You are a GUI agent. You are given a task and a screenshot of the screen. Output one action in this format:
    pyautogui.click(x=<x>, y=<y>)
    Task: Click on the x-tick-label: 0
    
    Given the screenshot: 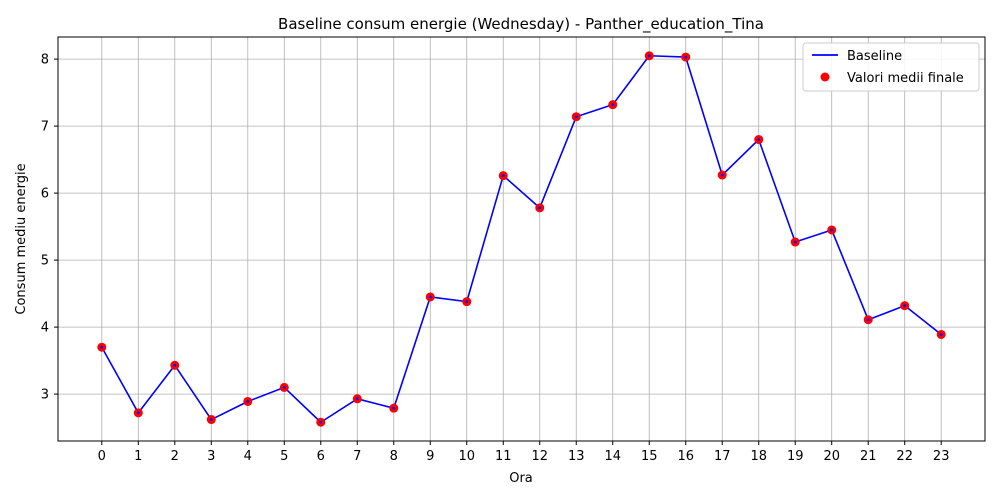 What is the action you would take?
    pyautogui.click(x=102, y=456)
    